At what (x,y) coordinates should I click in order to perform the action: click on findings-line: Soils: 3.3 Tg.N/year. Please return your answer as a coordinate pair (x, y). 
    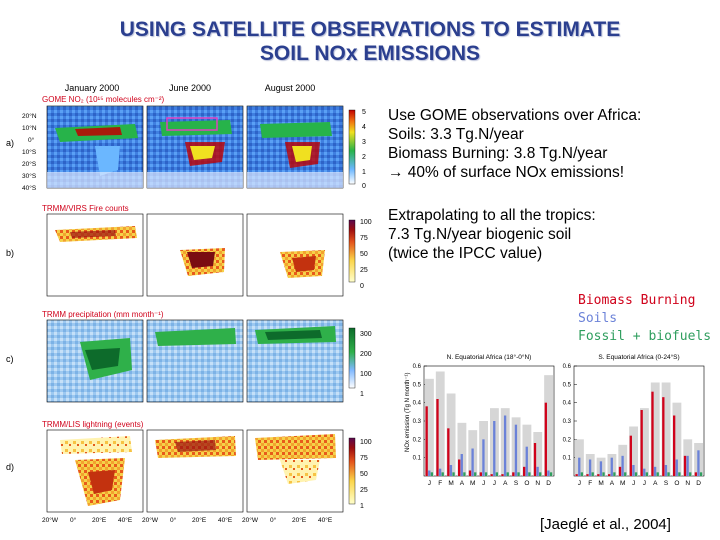
    Looking at the image, I should click on (456, 134).